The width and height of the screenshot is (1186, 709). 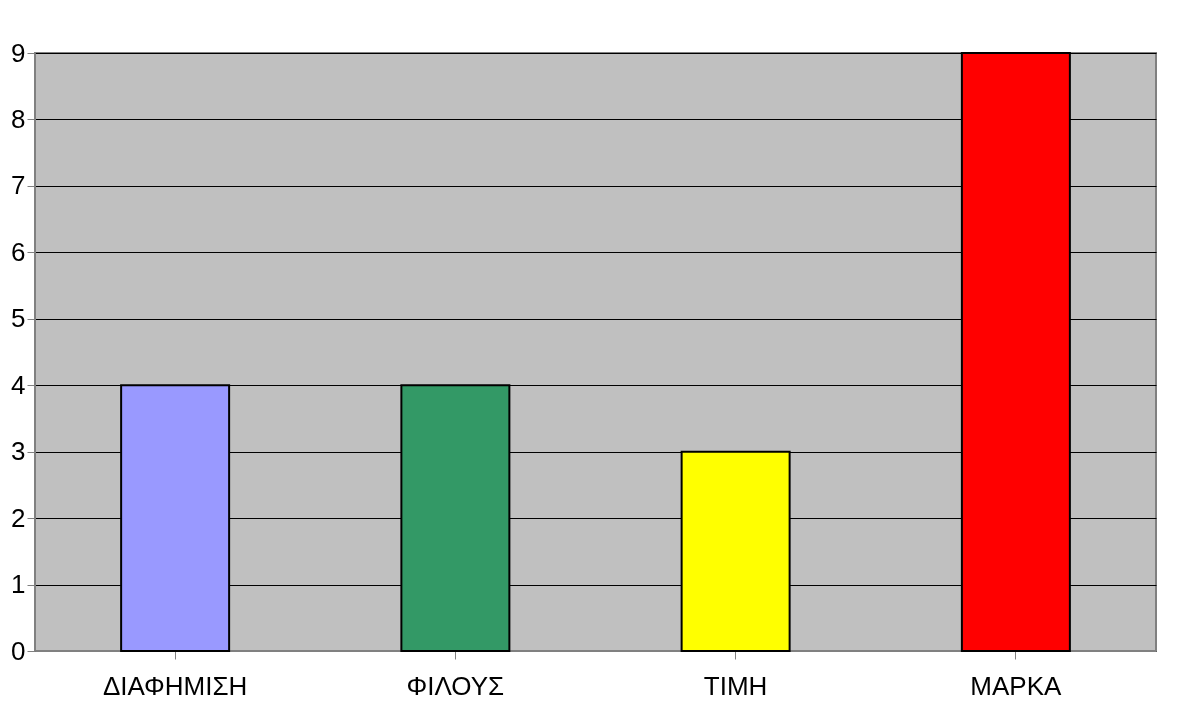 I want to click on x-tick-label: ΔΙΑΦΗΜΙΣΗ, so click(x=175, y=685).